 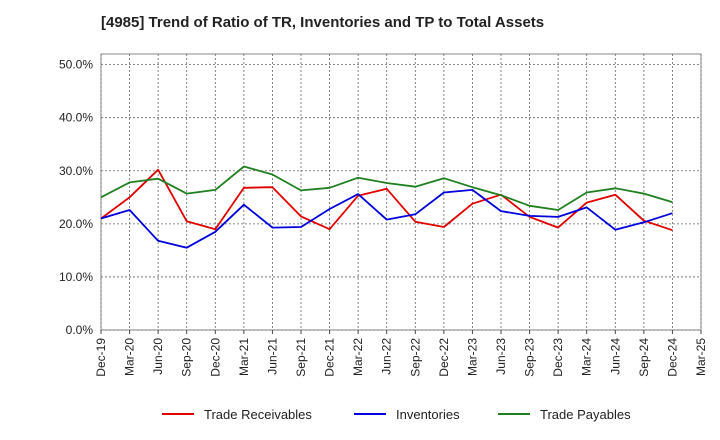 I want to click on x-tick-label: Mar-21, so click(x=244, y=357).